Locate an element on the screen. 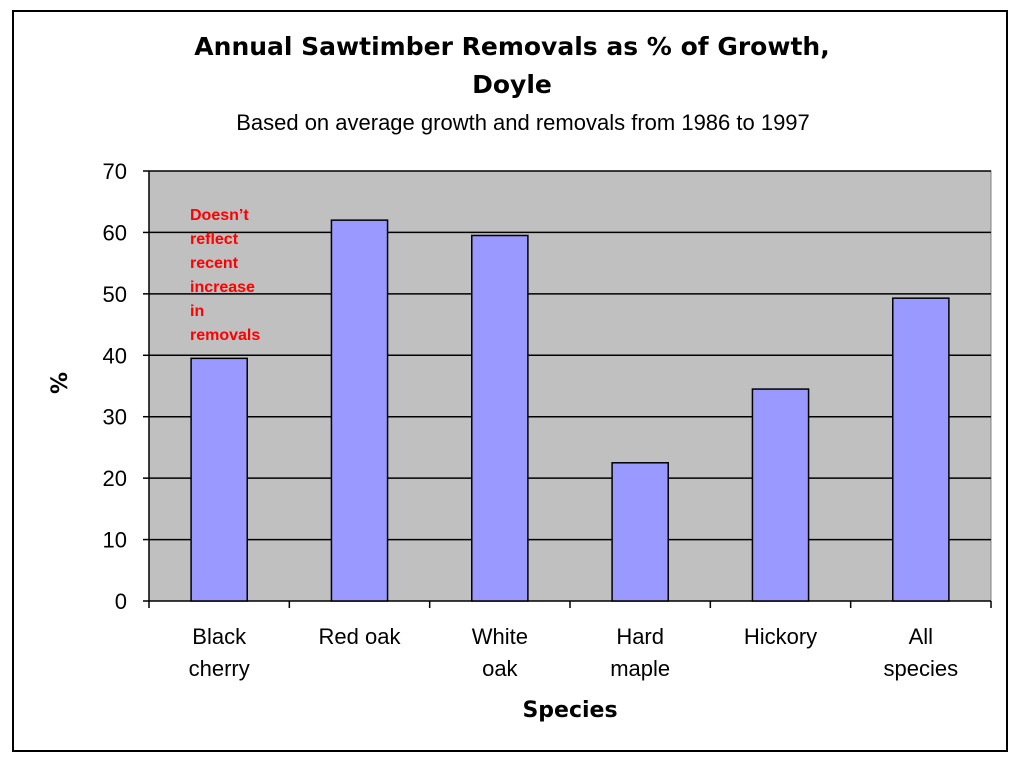 Image resolution: width=1024 pixels, height=768 pixels. annotation-line: in is located at coordinates (197, 311).